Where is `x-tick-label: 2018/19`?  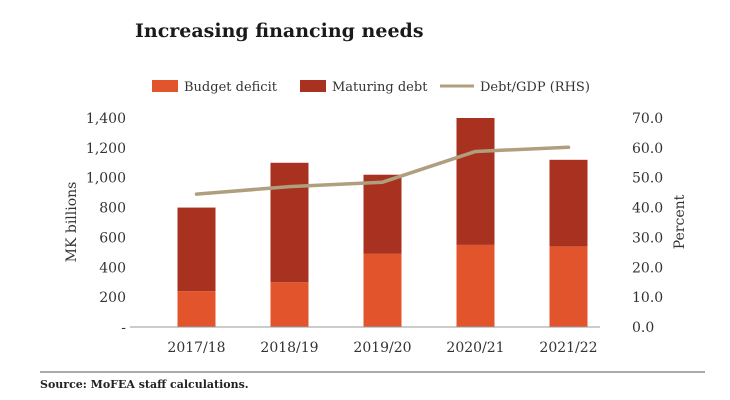
x-tick-label: 2018/19 is located at coordinates (289, 348).